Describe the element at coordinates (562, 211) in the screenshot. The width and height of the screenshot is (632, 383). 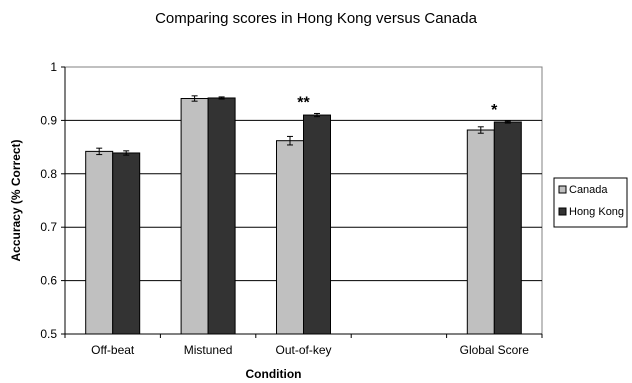
I see `legend-swatch-hong-kong` at that location.